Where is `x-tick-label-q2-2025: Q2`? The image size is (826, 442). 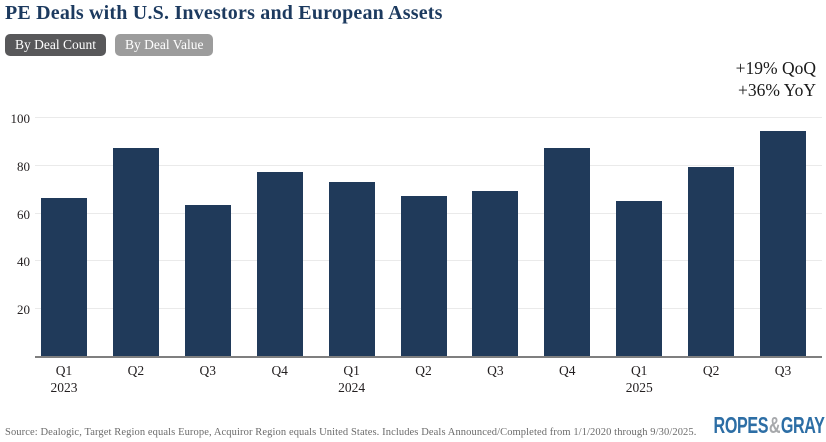 x-tick-label-q2-2025: Q2 is located at coordinates (711, 370).